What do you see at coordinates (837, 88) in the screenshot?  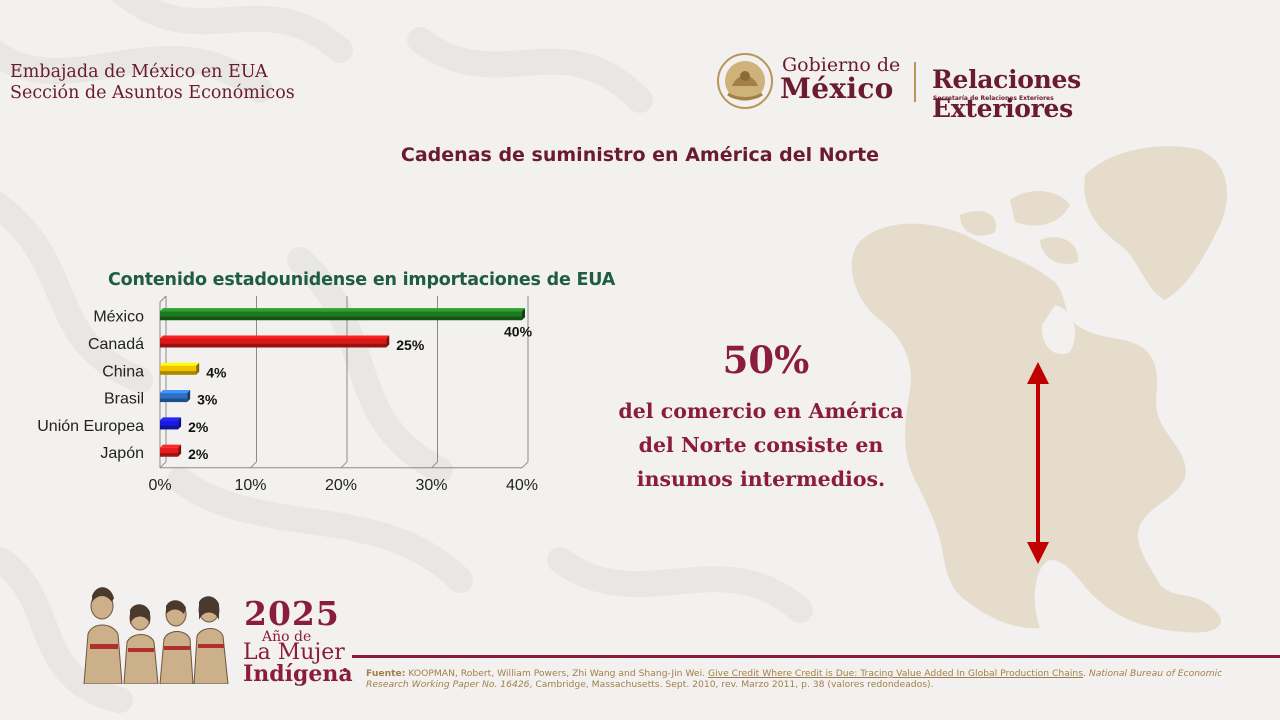 I see `gov-title-line2: México` at bounding box center [837, 88].